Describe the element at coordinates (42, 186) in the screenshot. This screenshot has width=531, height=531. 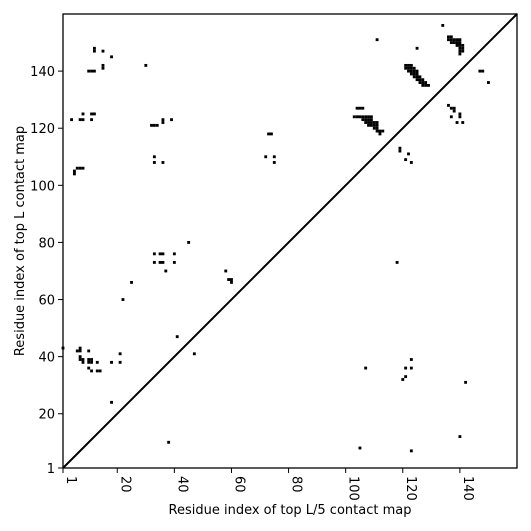
I see `y-tick-label: 100` at that location.